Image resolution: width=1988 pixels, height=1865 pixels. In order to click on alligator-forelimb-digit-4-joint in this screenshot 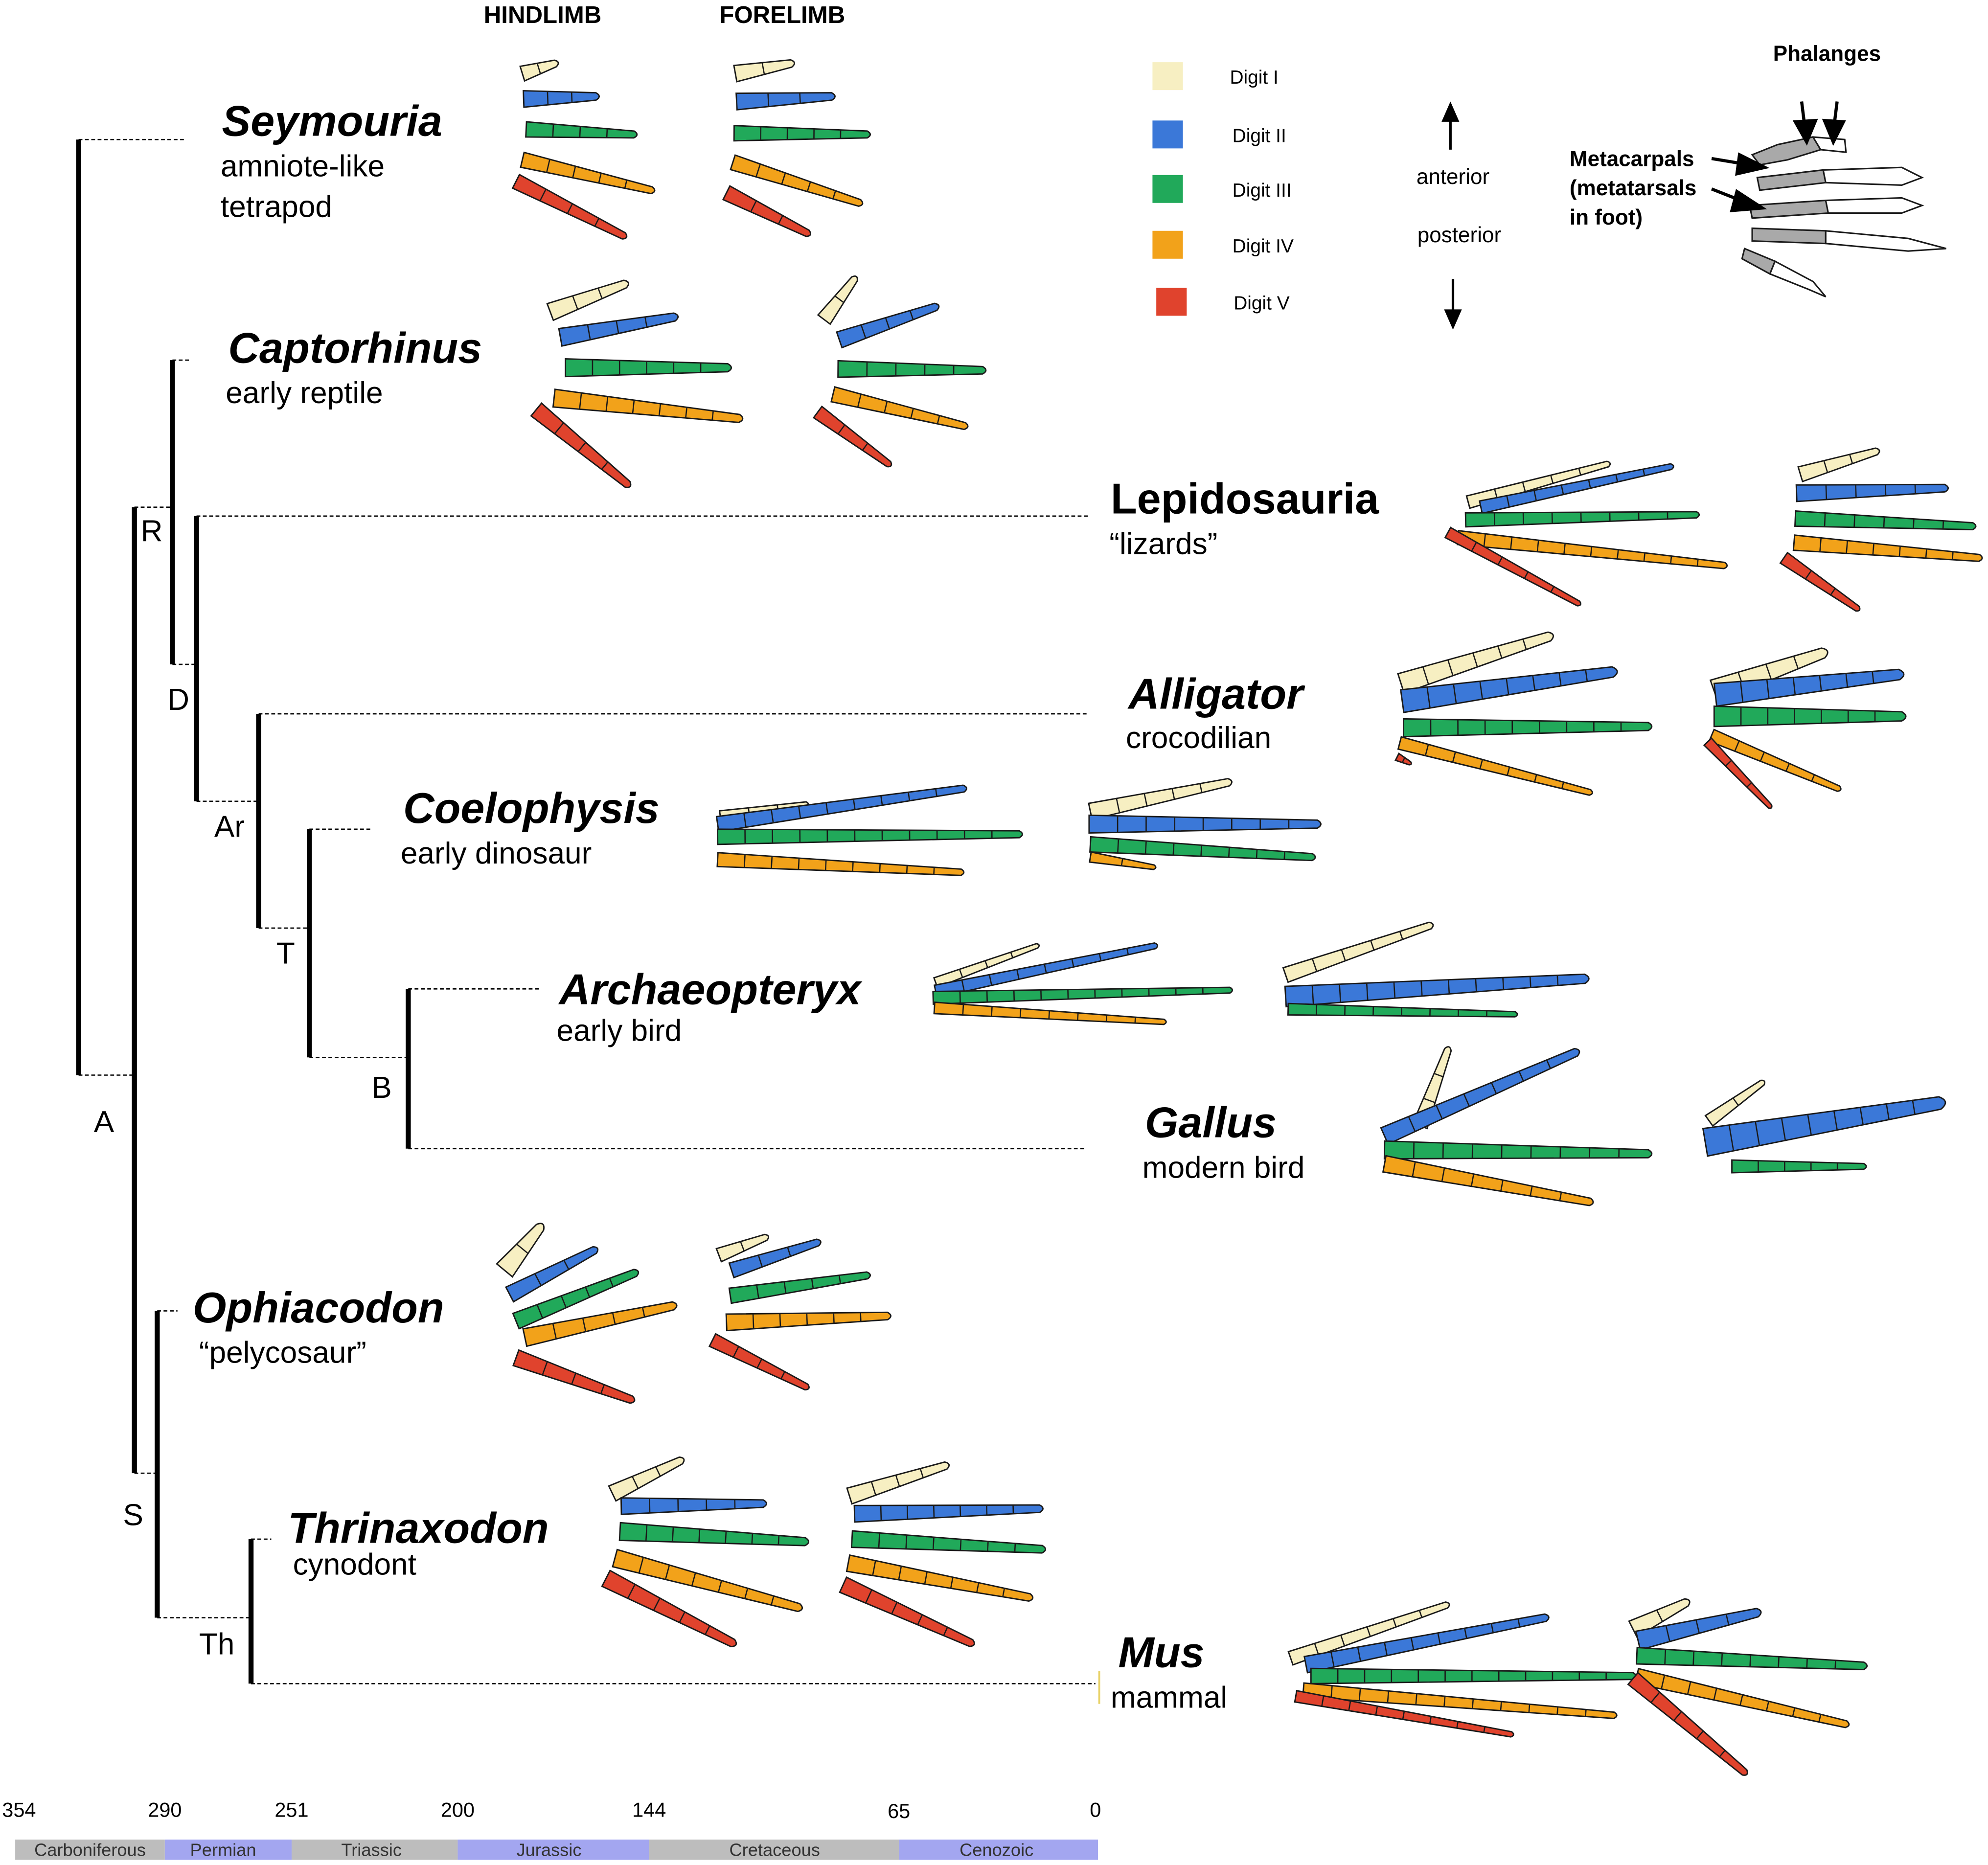, I will do `click(1813, 778)`.